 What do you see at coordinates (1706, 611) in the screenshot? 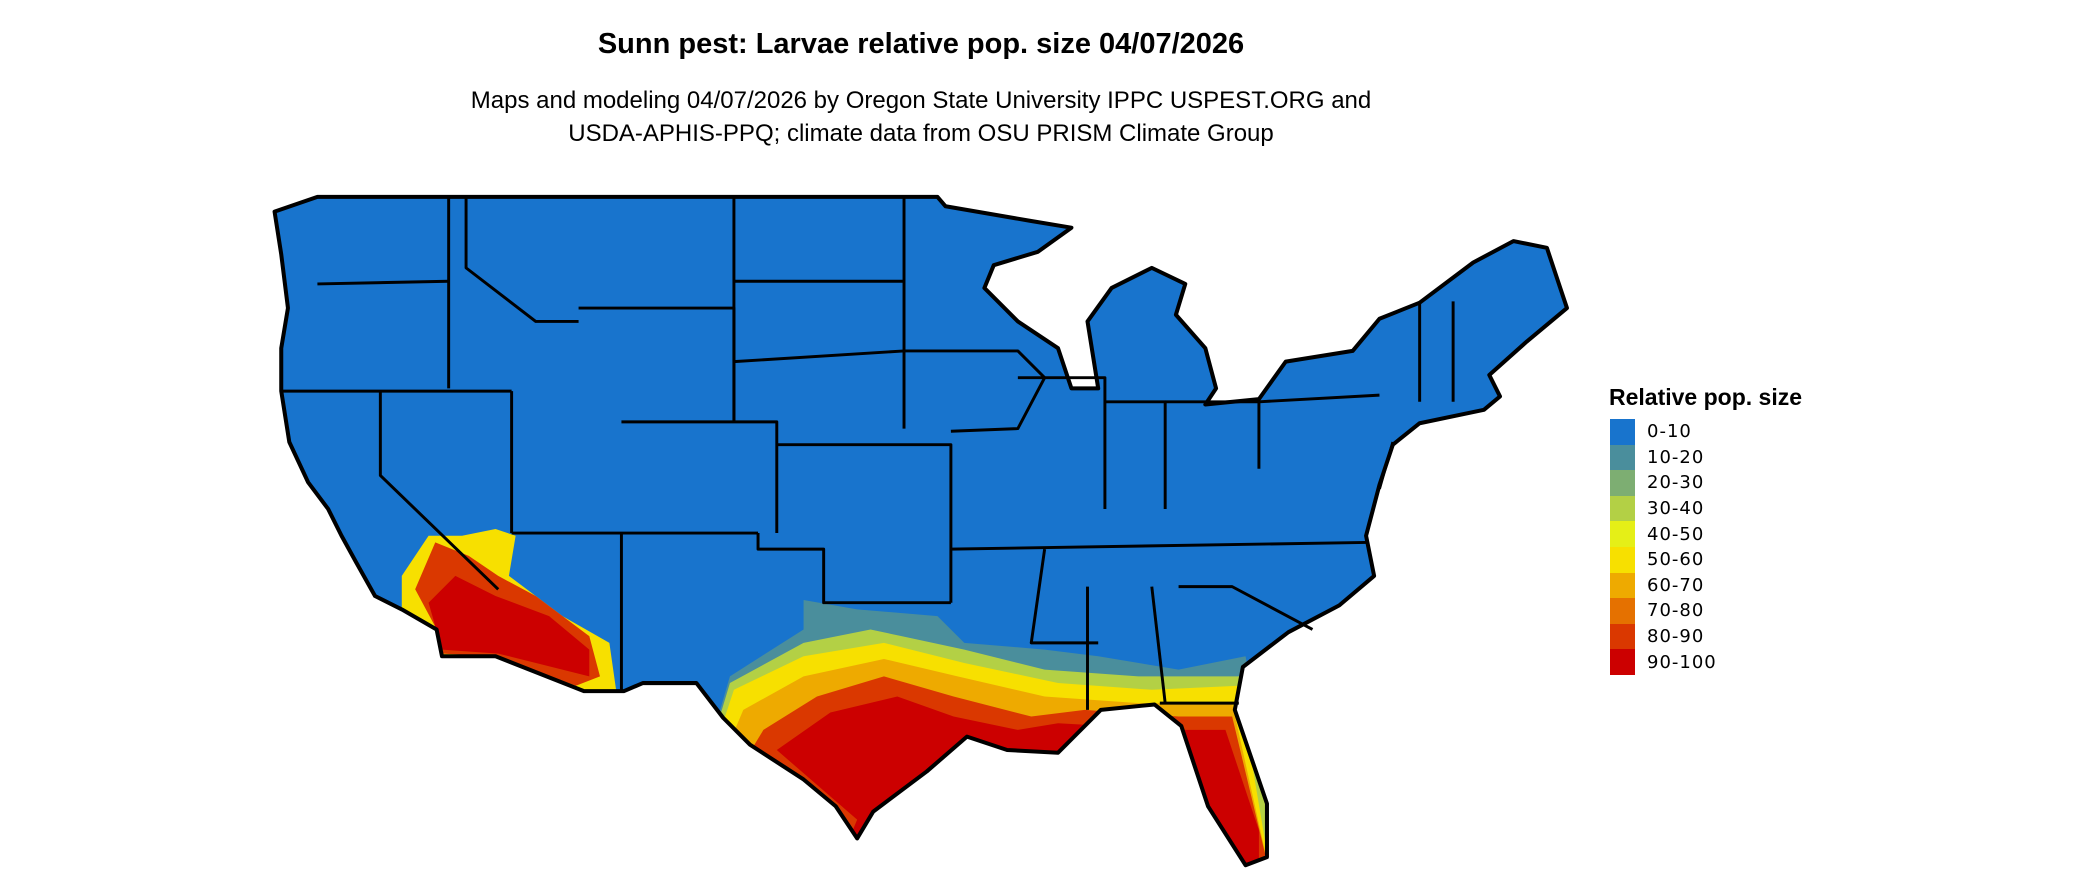
I see `legend-item: 70-80` at bounding box center [1706, 611].